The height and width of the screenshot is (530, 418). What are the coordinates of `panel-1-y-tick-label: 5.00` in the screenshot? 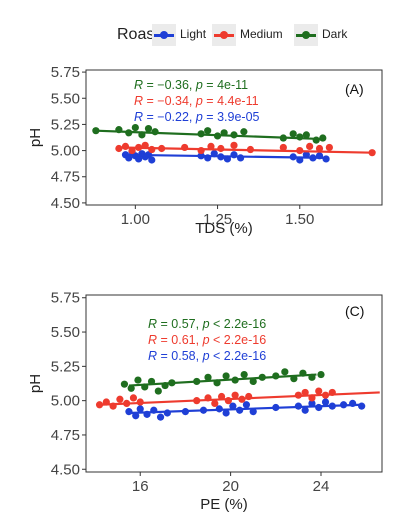 It's located at (65, 151).